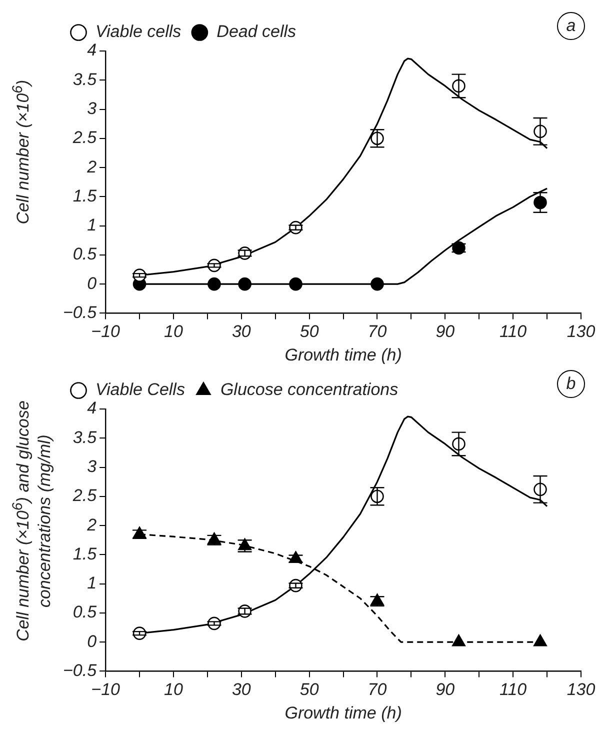 This screenshot has width=611, height=739. I want to click on text: b, so click(571, 384).